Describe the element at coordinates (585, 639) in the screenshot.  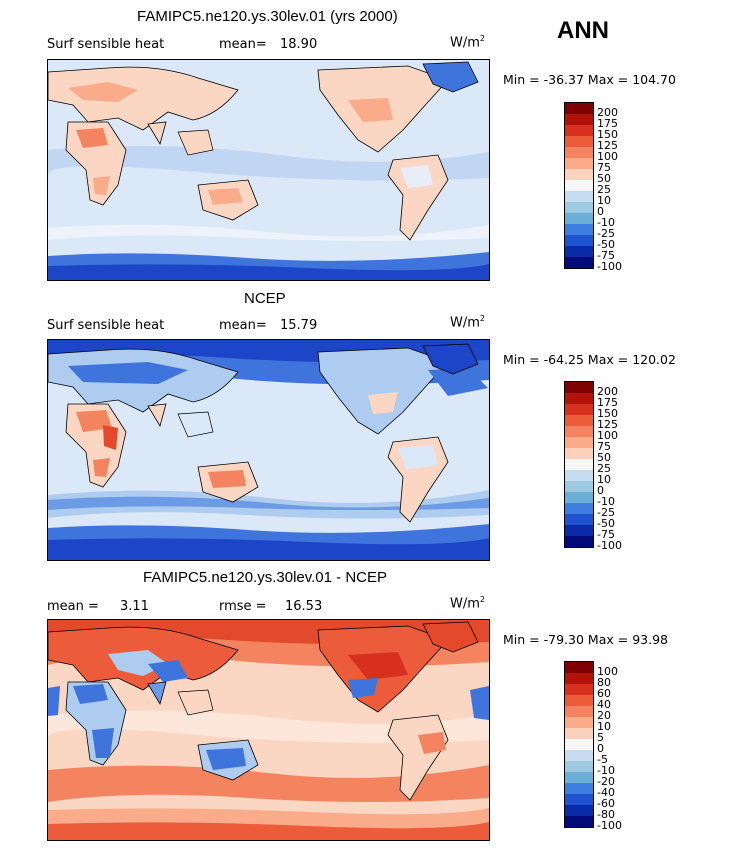
I see `panel3-minmax: Min = -79.30 Max = 93.98` at that location.